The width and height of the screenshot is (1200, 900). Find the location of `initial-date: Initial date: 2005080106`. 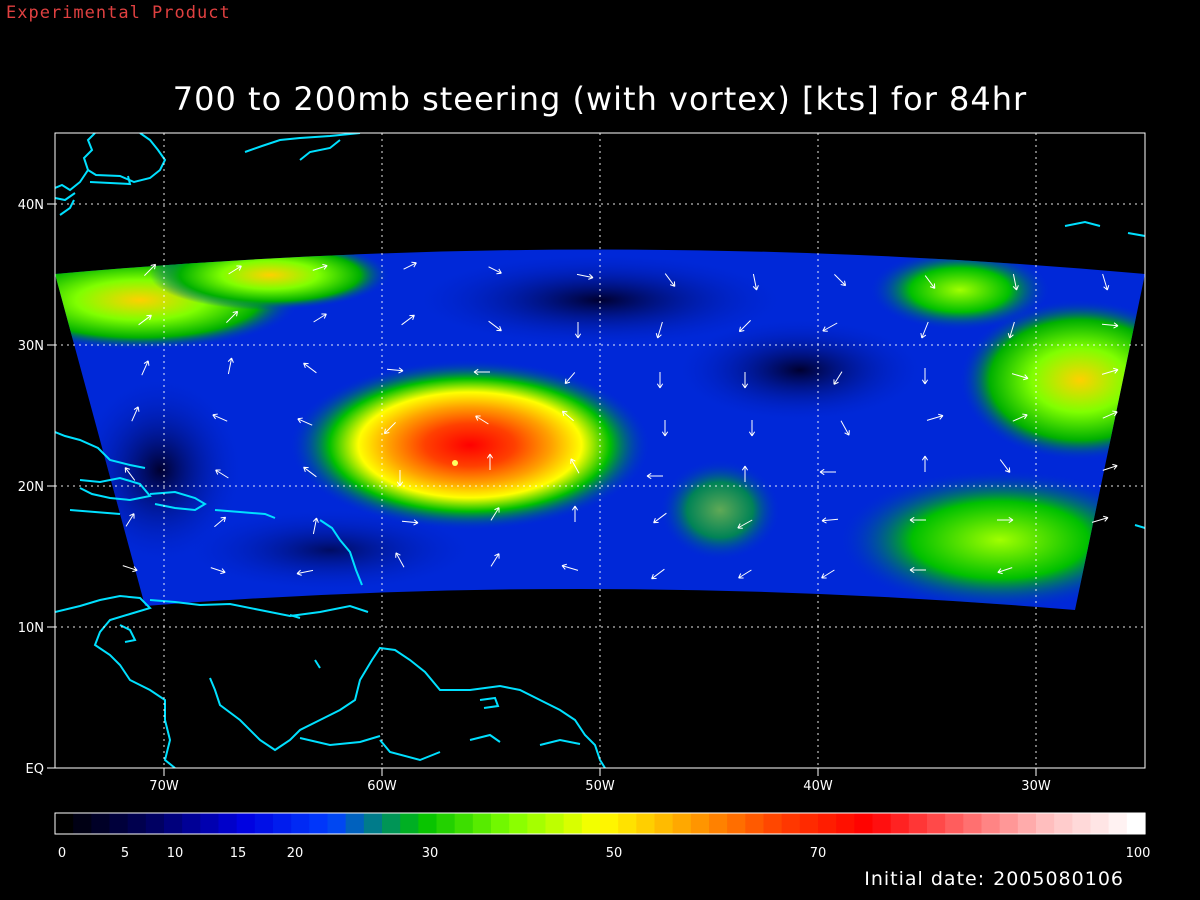

initial-date: Initial date: 2005080106 is located at coordinates (998, 879).